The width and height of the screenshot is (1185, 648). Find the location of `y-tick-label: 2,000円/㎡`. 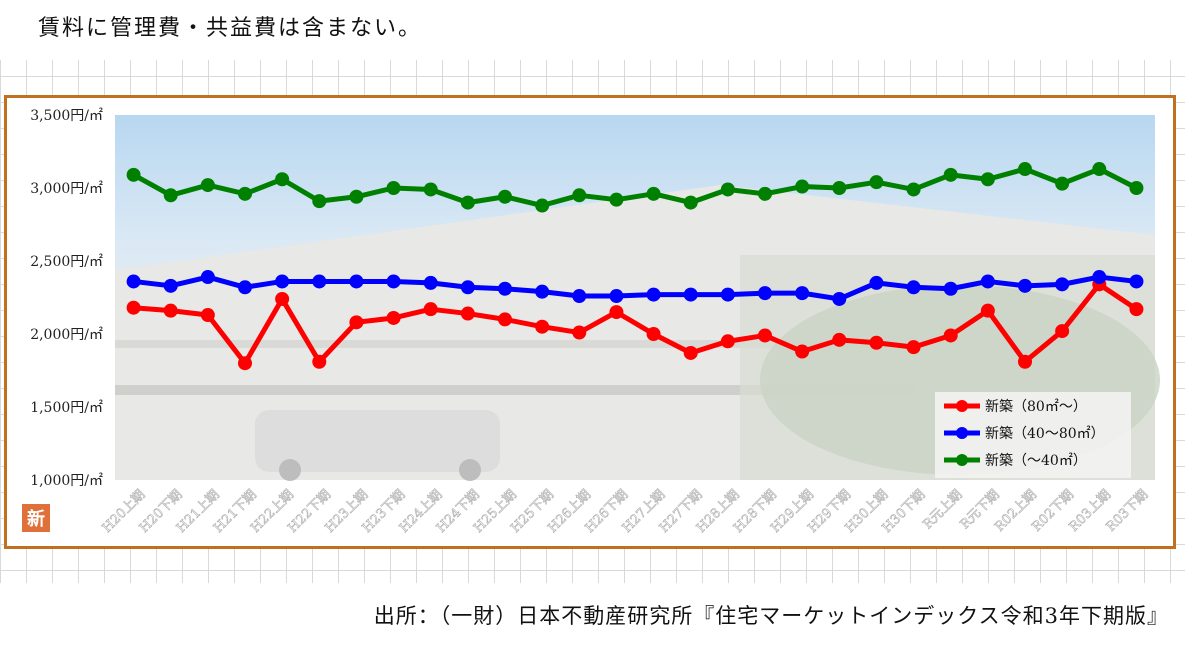

y-tick-label: 2,000円/㎡ is located at coordinates (66, 335).